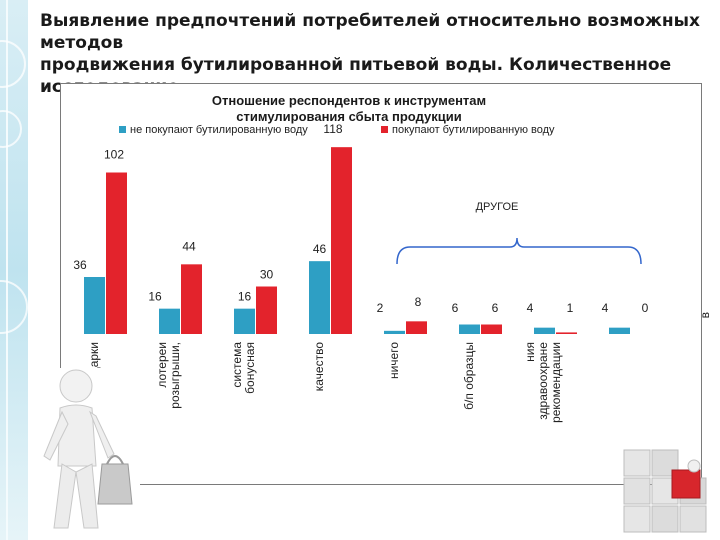 The image size is (720, 540). I want to click on data-label: 46, so click(320, 249).